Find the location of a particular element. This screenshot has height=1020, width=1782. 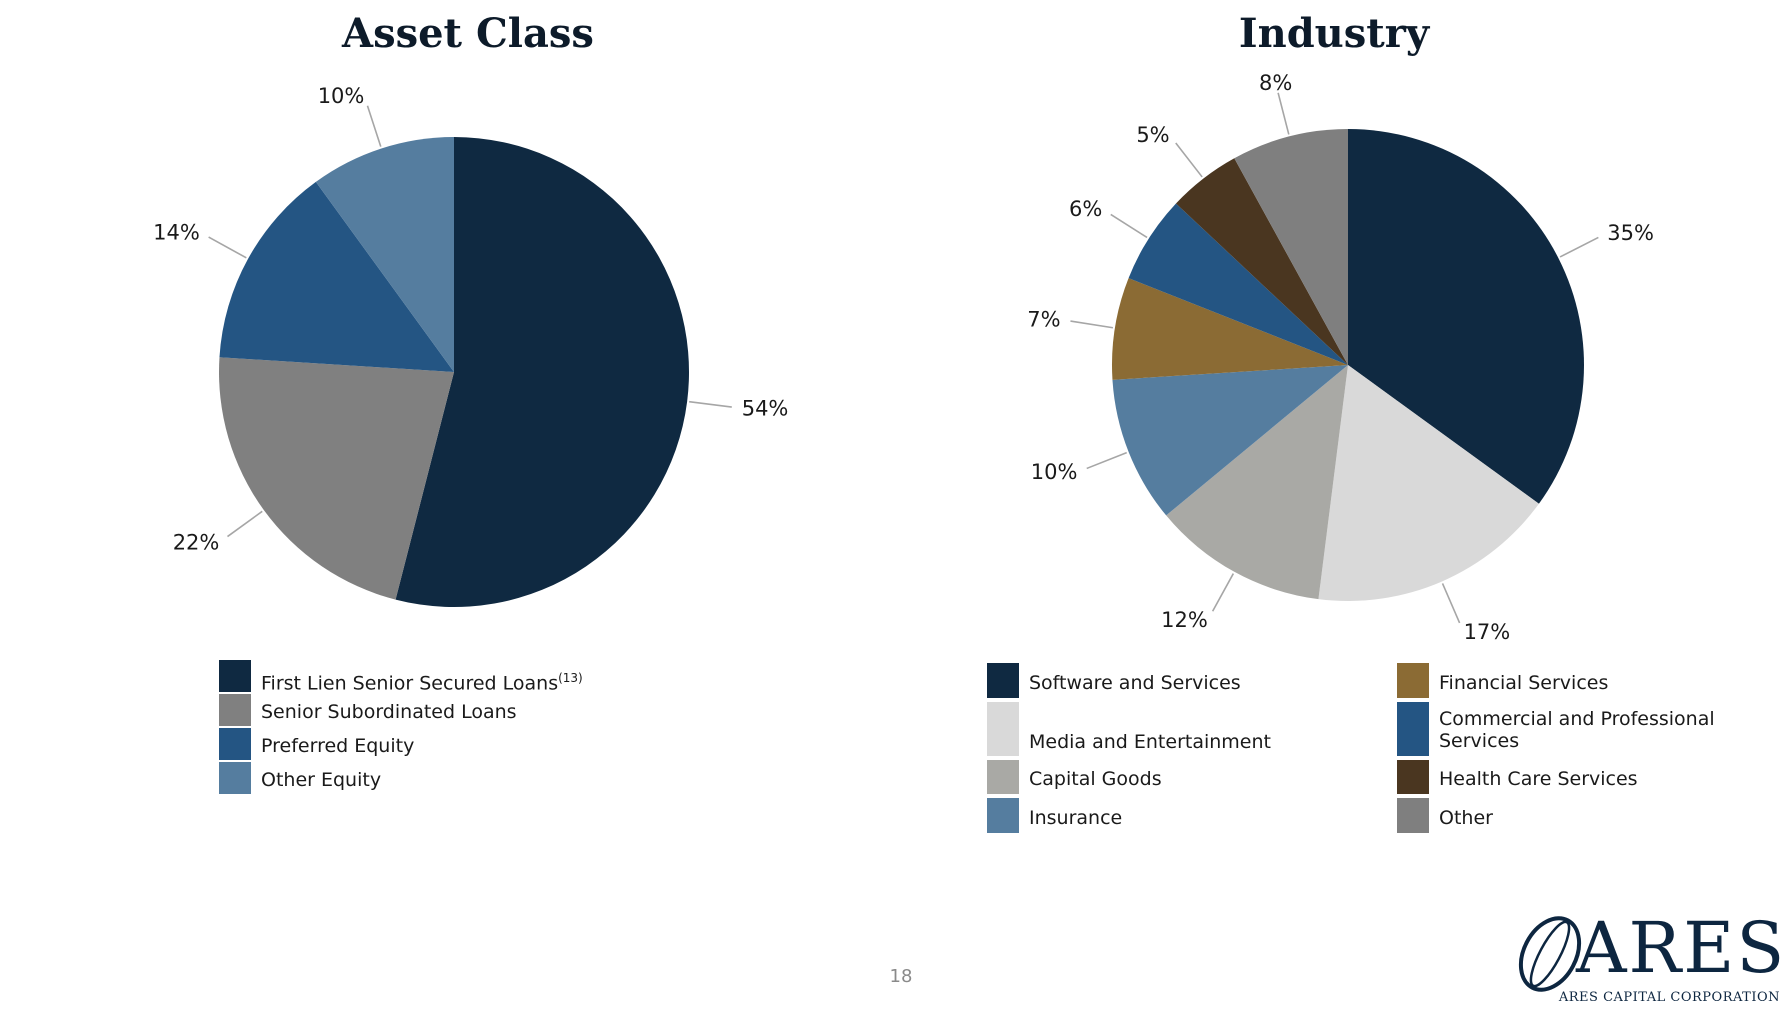

page-number: 18 is located at coordinates (901, 976).